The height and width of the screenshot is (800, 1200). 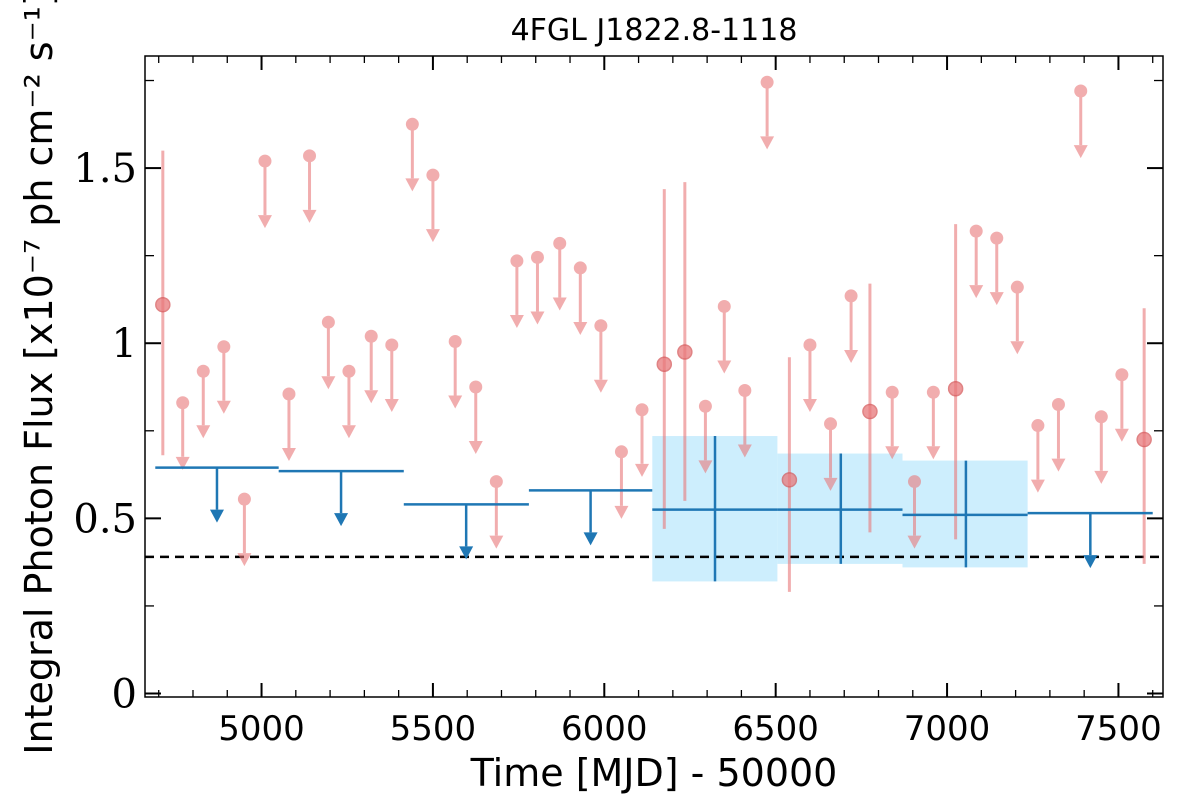 I want to click on y-axis-label: Integral Photon Flux [x10⁻⁷ ph cm⁻² s⁻¹], so click(x=39, y=377).